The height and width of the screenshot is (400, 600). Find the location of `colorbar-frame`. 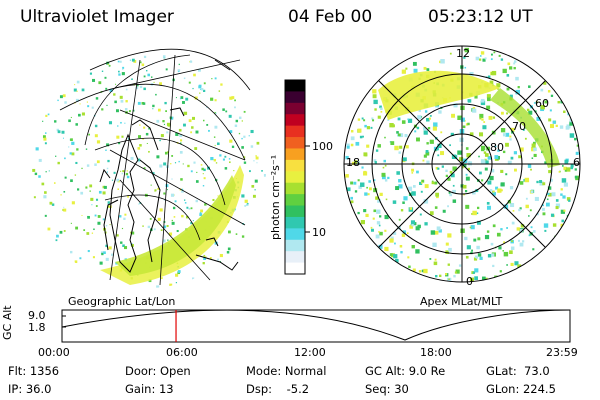

colorbar-frame is located at coordinates (295, 177).